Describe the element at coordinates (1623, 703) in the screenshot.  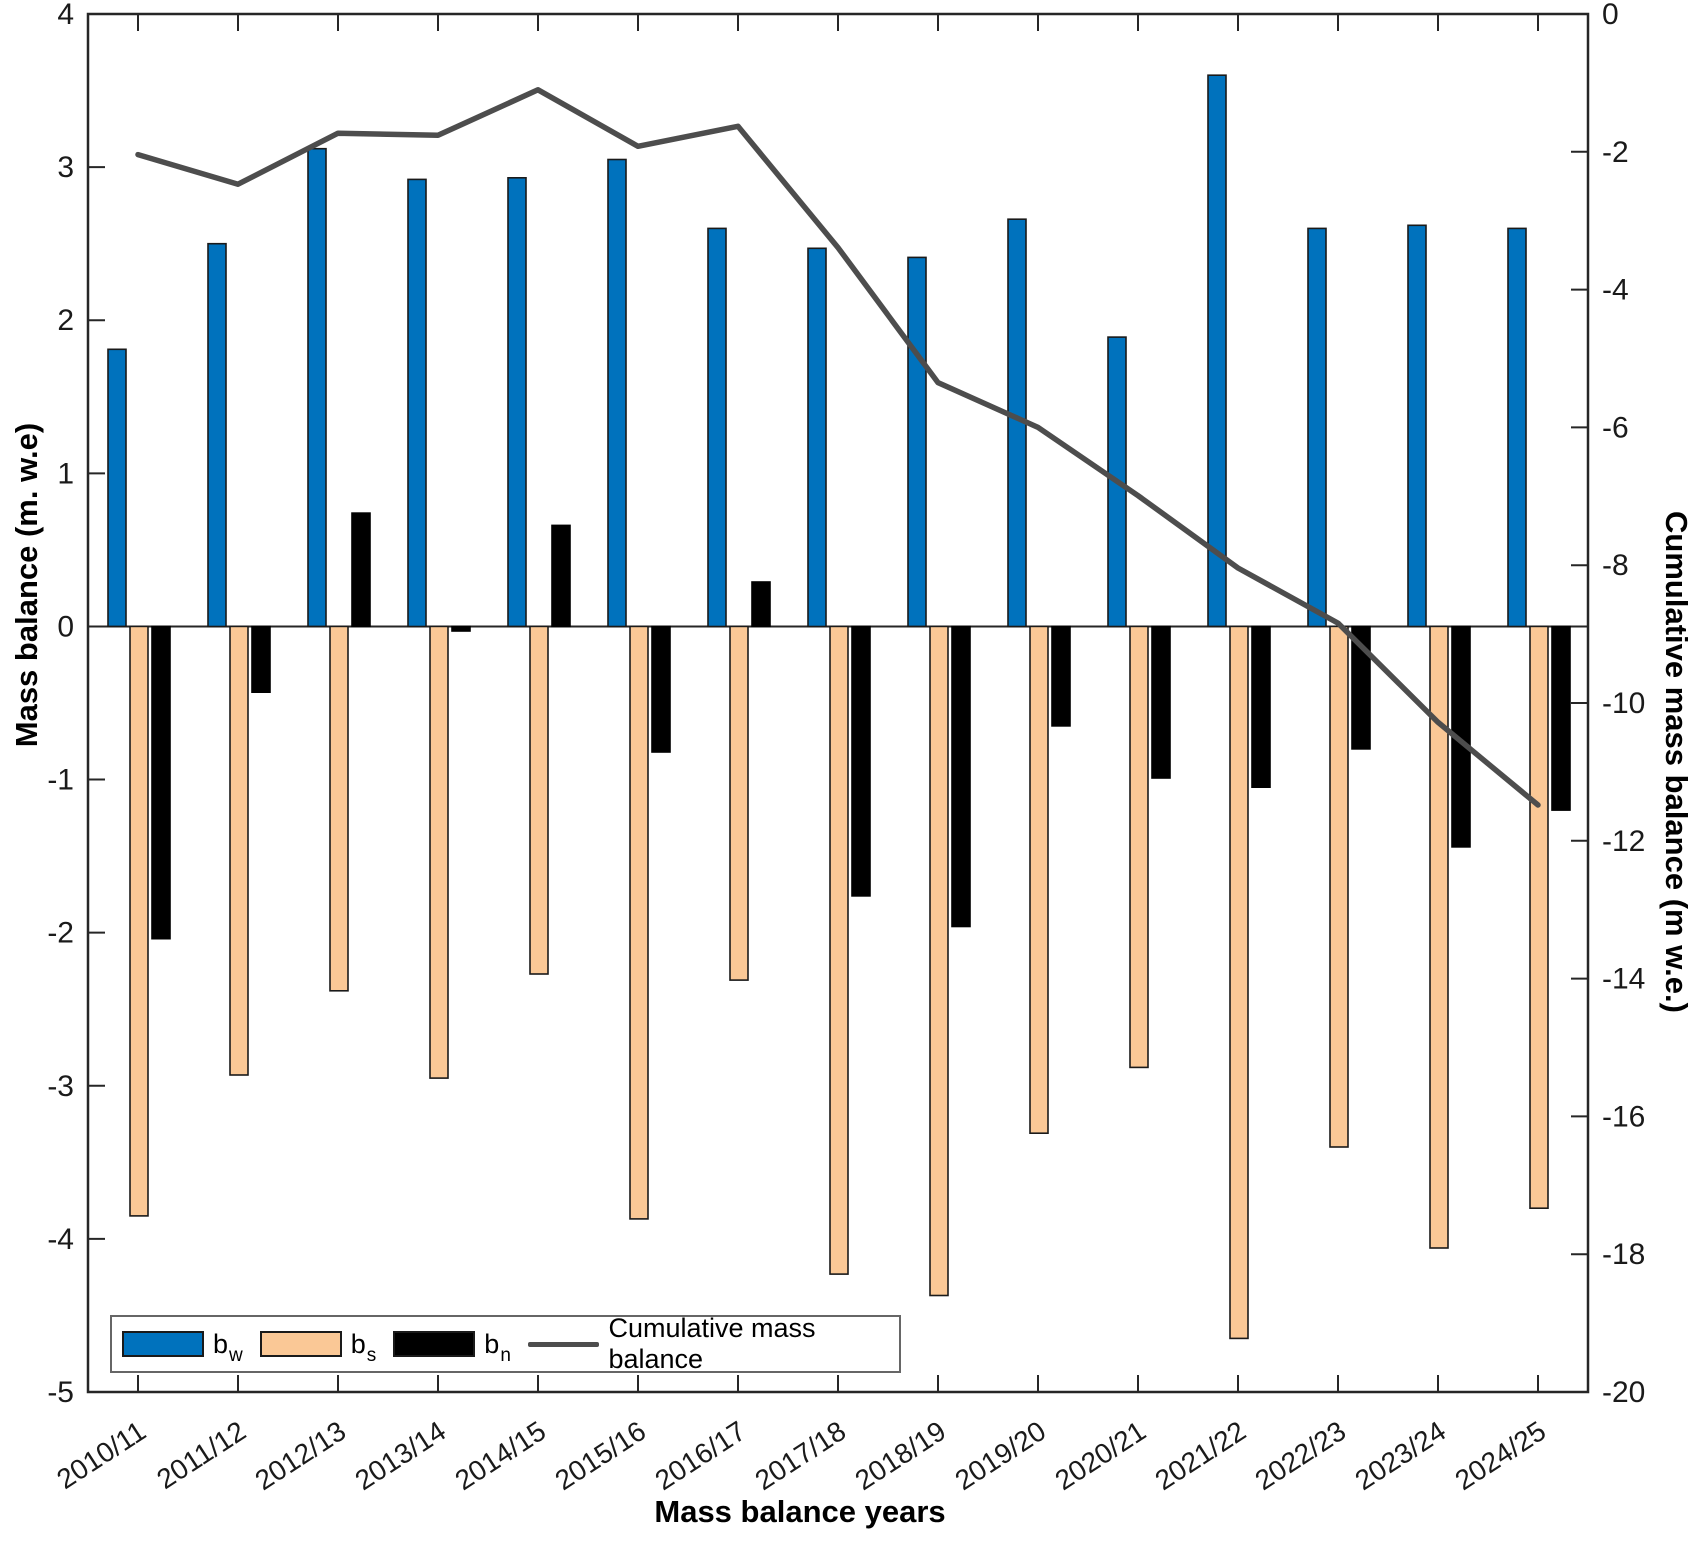
I see `right-tick-label: -10` at that location.